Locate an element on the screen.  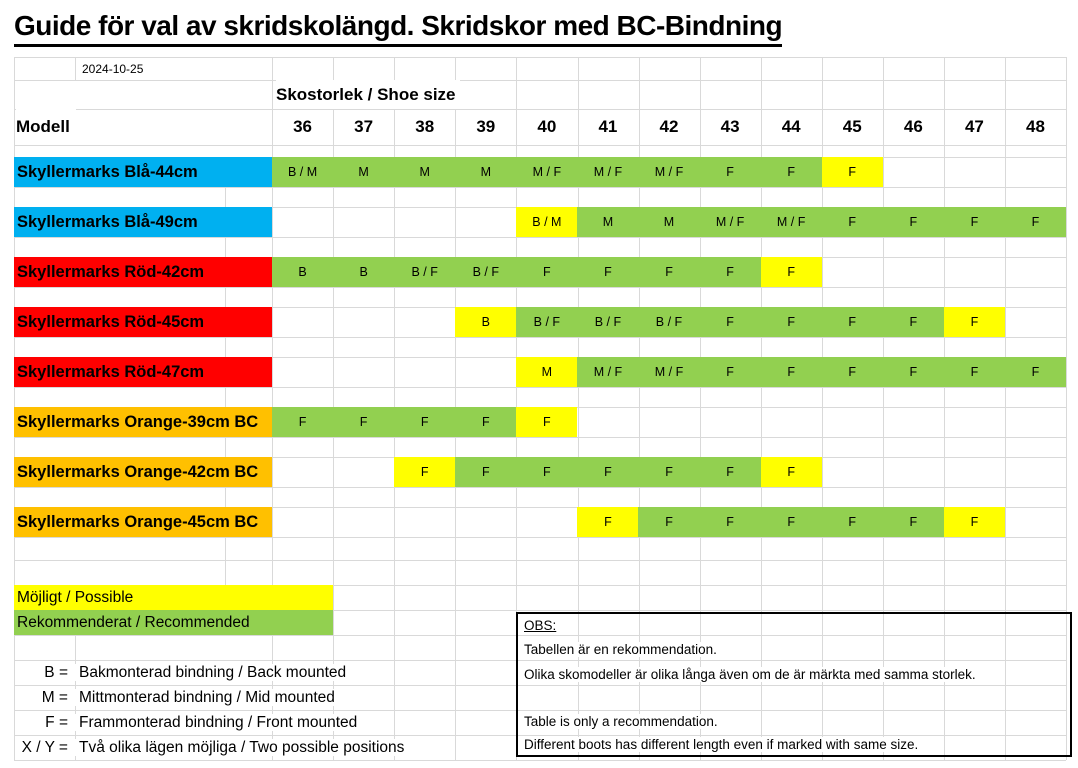
key-row: B = Bakmonterad bindning / Back mounted is located at coordinates (182, 672).